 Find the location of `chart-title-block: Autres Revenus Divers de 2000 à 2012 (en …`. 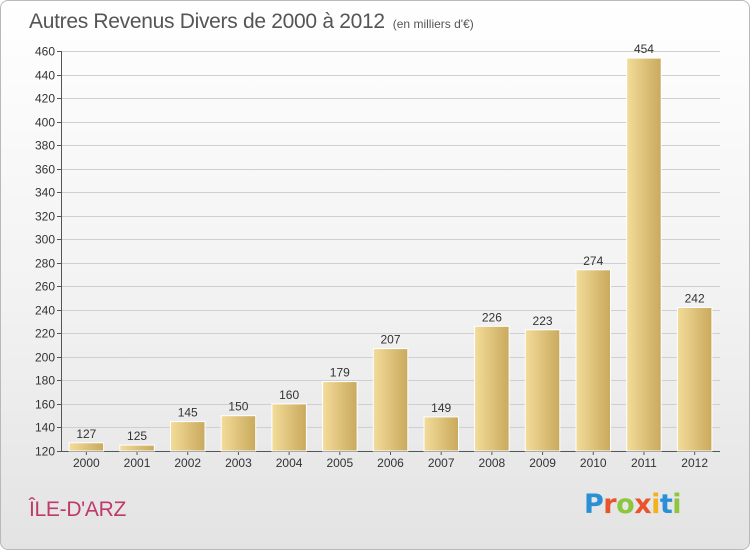

chart-title-block: Autres Revenus Divers de 2000 à 2012 (en … is located at coordinates (251, 22).